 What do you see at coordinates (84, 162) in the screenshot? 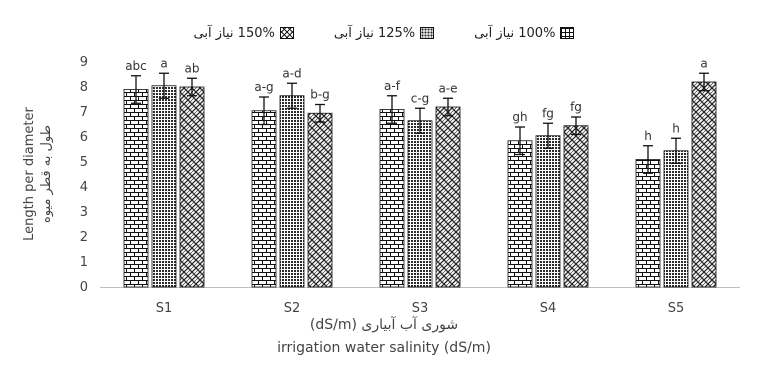
I see `y-tick-label: 5` at bounding box center [84, 162].